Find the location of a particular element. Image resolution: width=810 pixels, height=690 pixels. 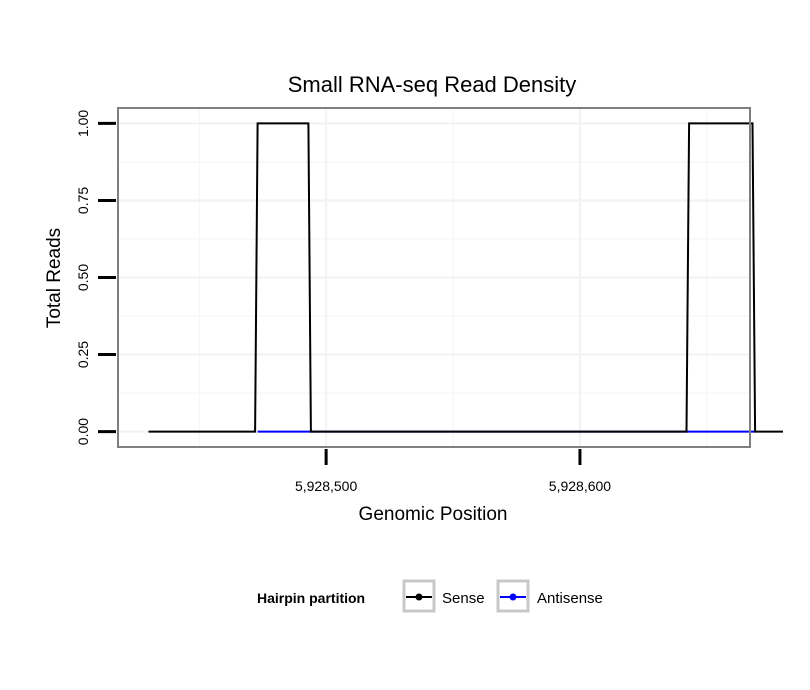

legend-label-sense: Sense is located at coordinates (463, 598).